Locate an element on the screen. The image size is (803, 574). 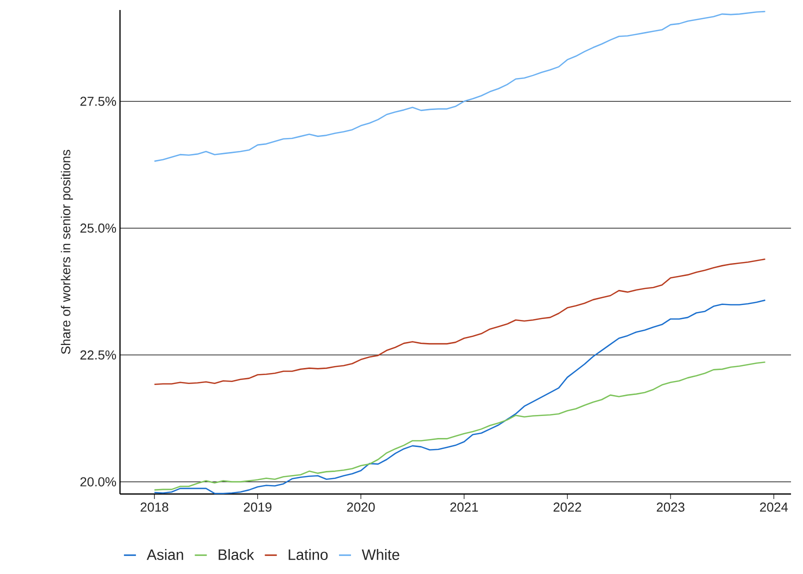
y-tick-label: 20.0% is located at coordinates (98, 481).